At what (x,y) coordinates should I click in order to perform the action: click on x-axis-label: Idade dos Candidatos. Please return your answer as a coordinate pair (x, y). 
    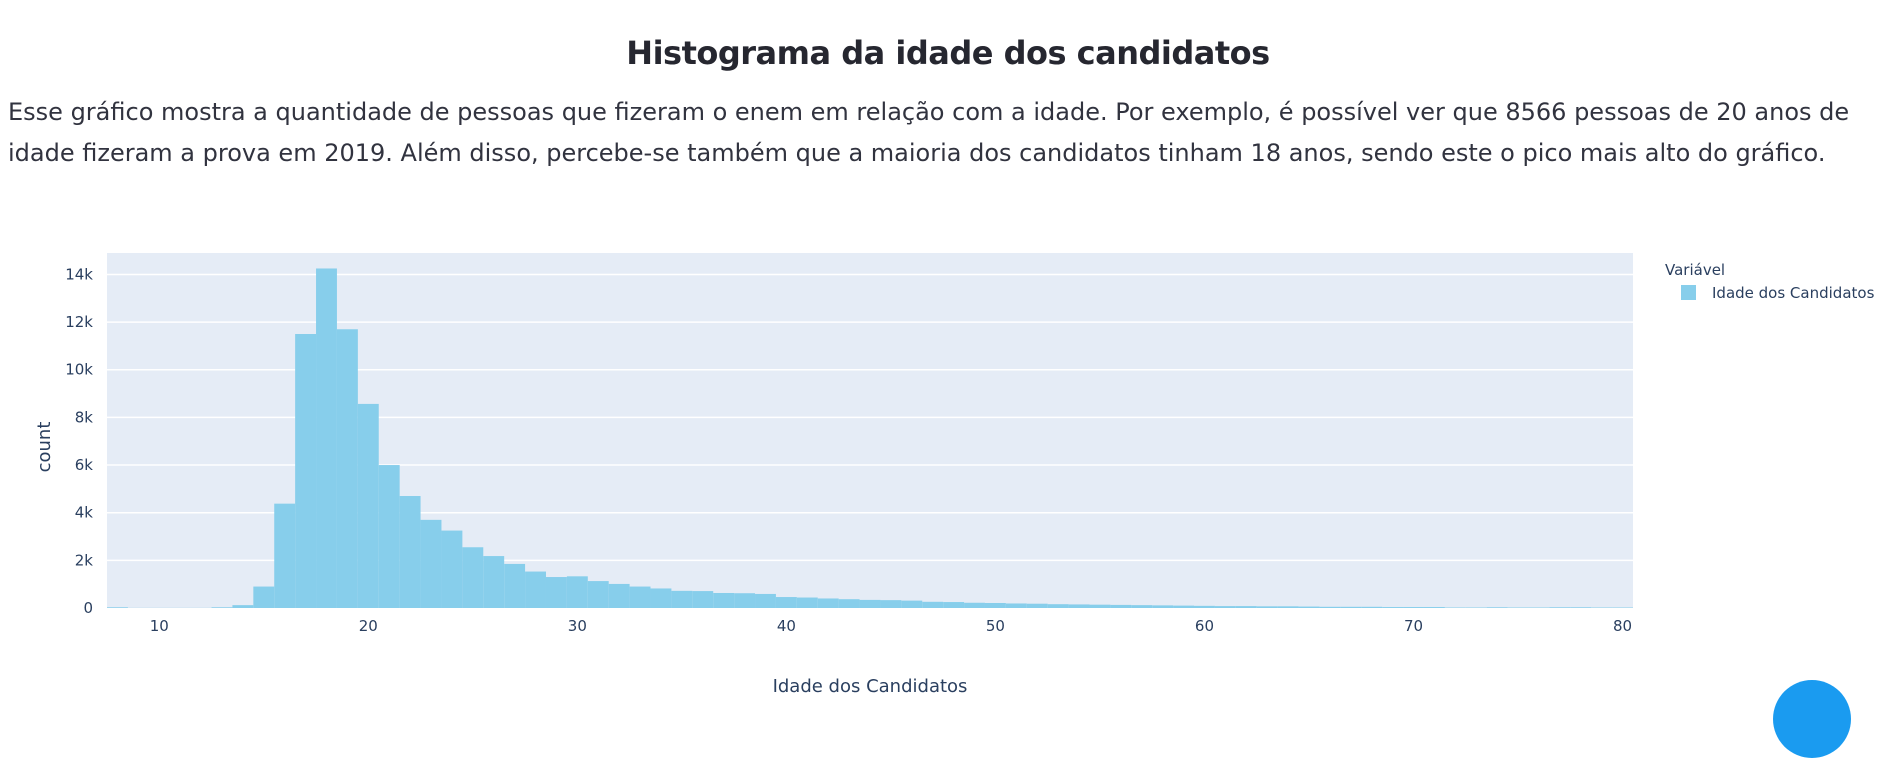
    Looking at the image, I should click on (870, 686).